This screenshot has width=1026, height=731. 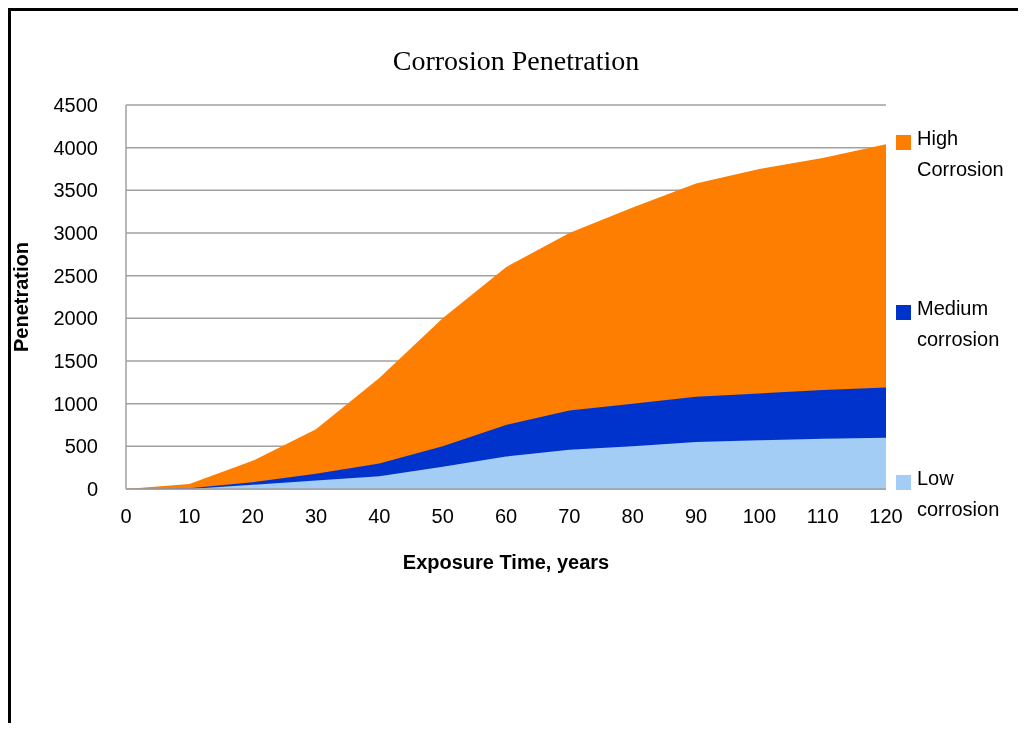 What do you see at coordinates (92, 489) in the screenshot?
I see `y-tick-label: 0` at bounding box center [92, 489].